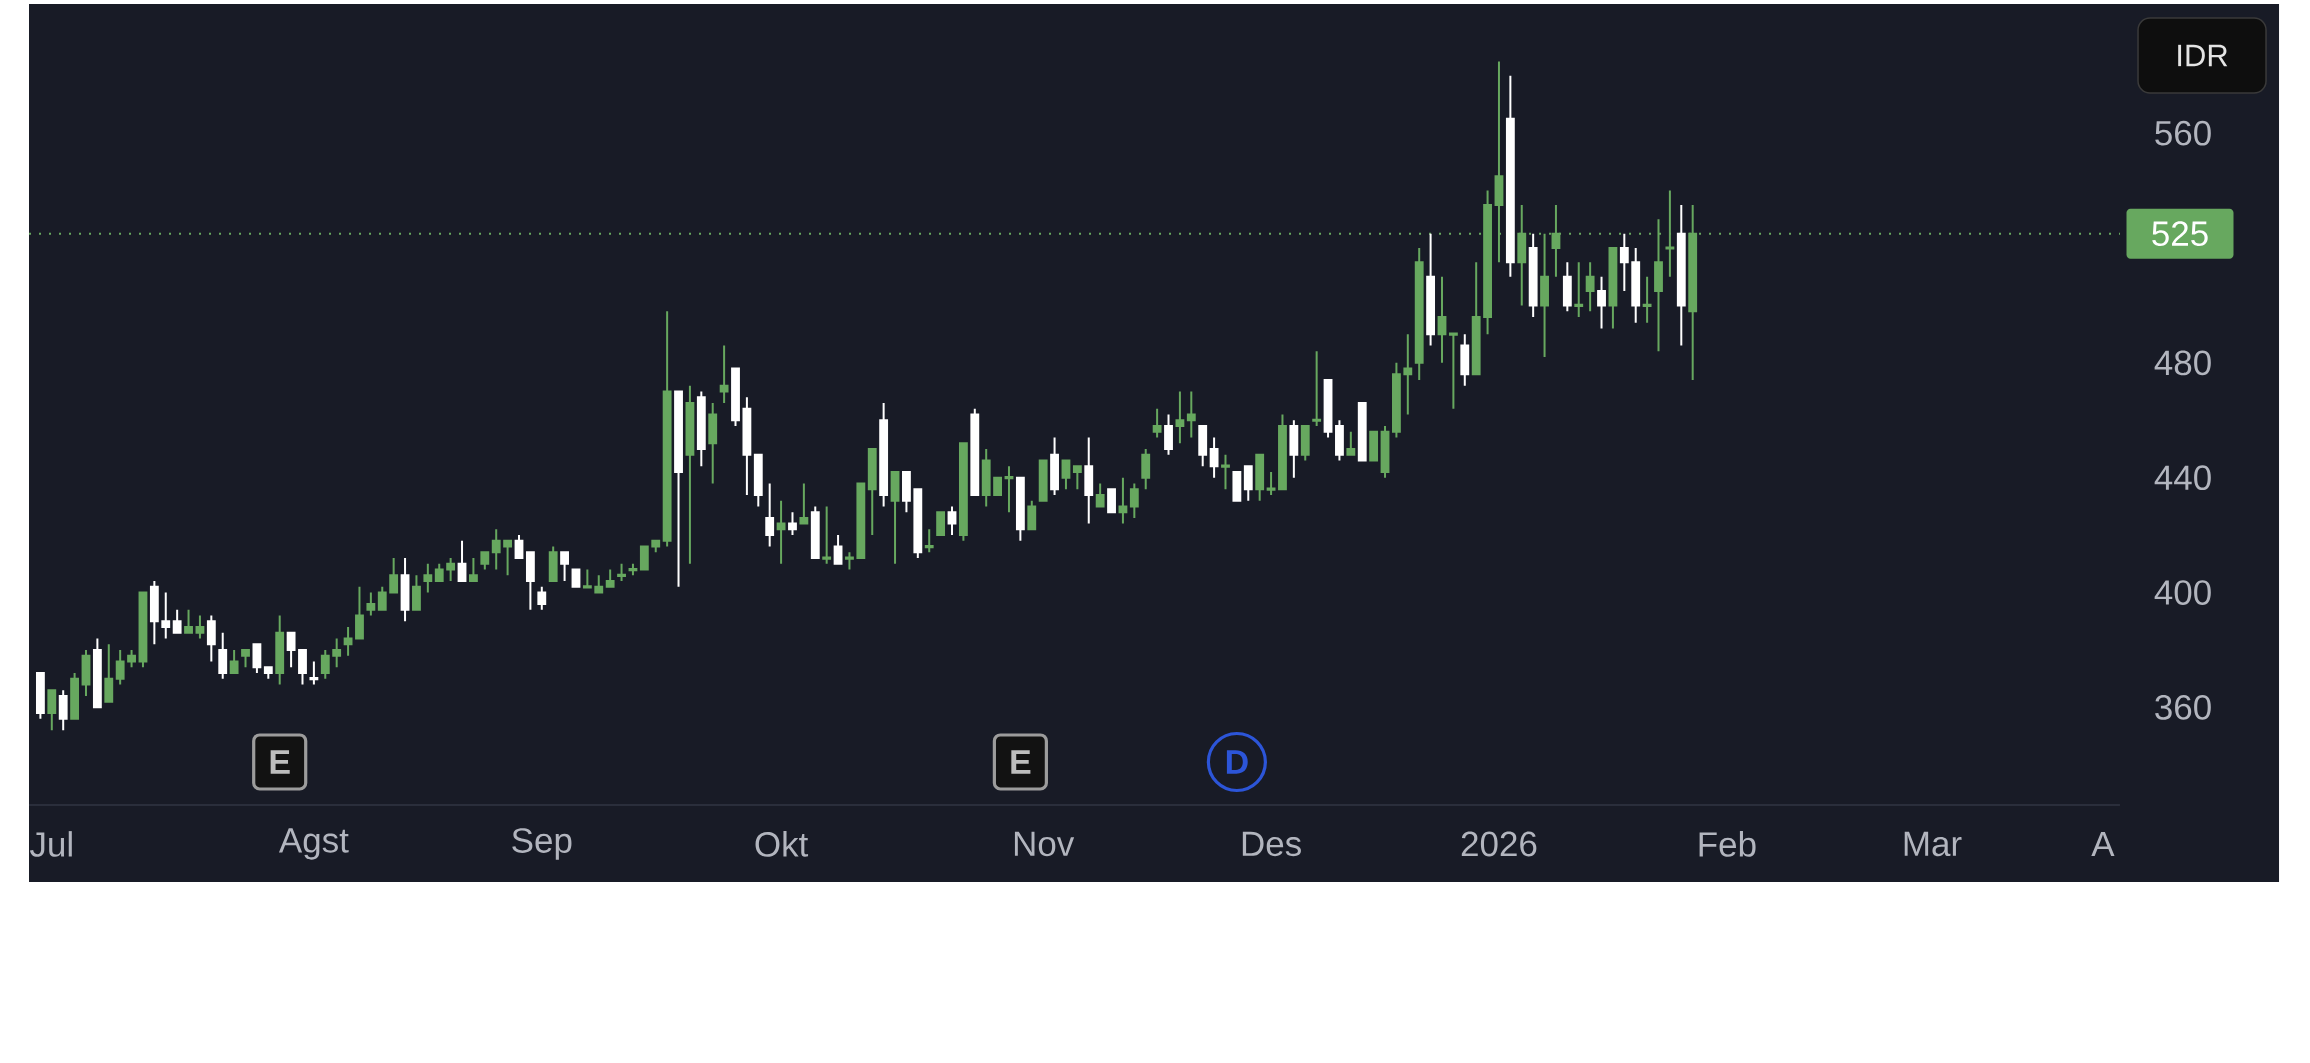  Describe the element at coordinates (2180, 234) in the screenshot. I see `ref-line-label: 525` at that location.